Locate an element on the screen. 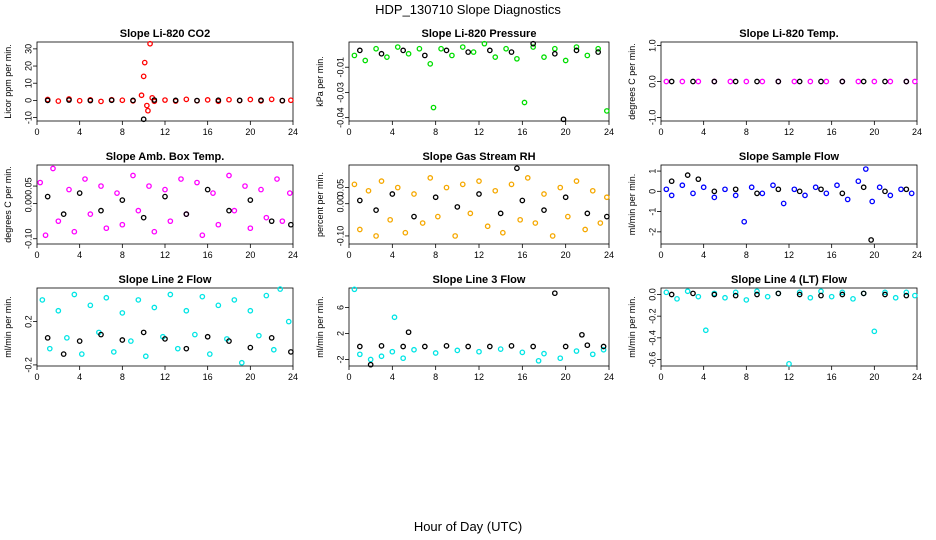 This screenshot has height=540, width=936. panel-y-axis-label: kPa per min. is located at coordinates (320, 81).